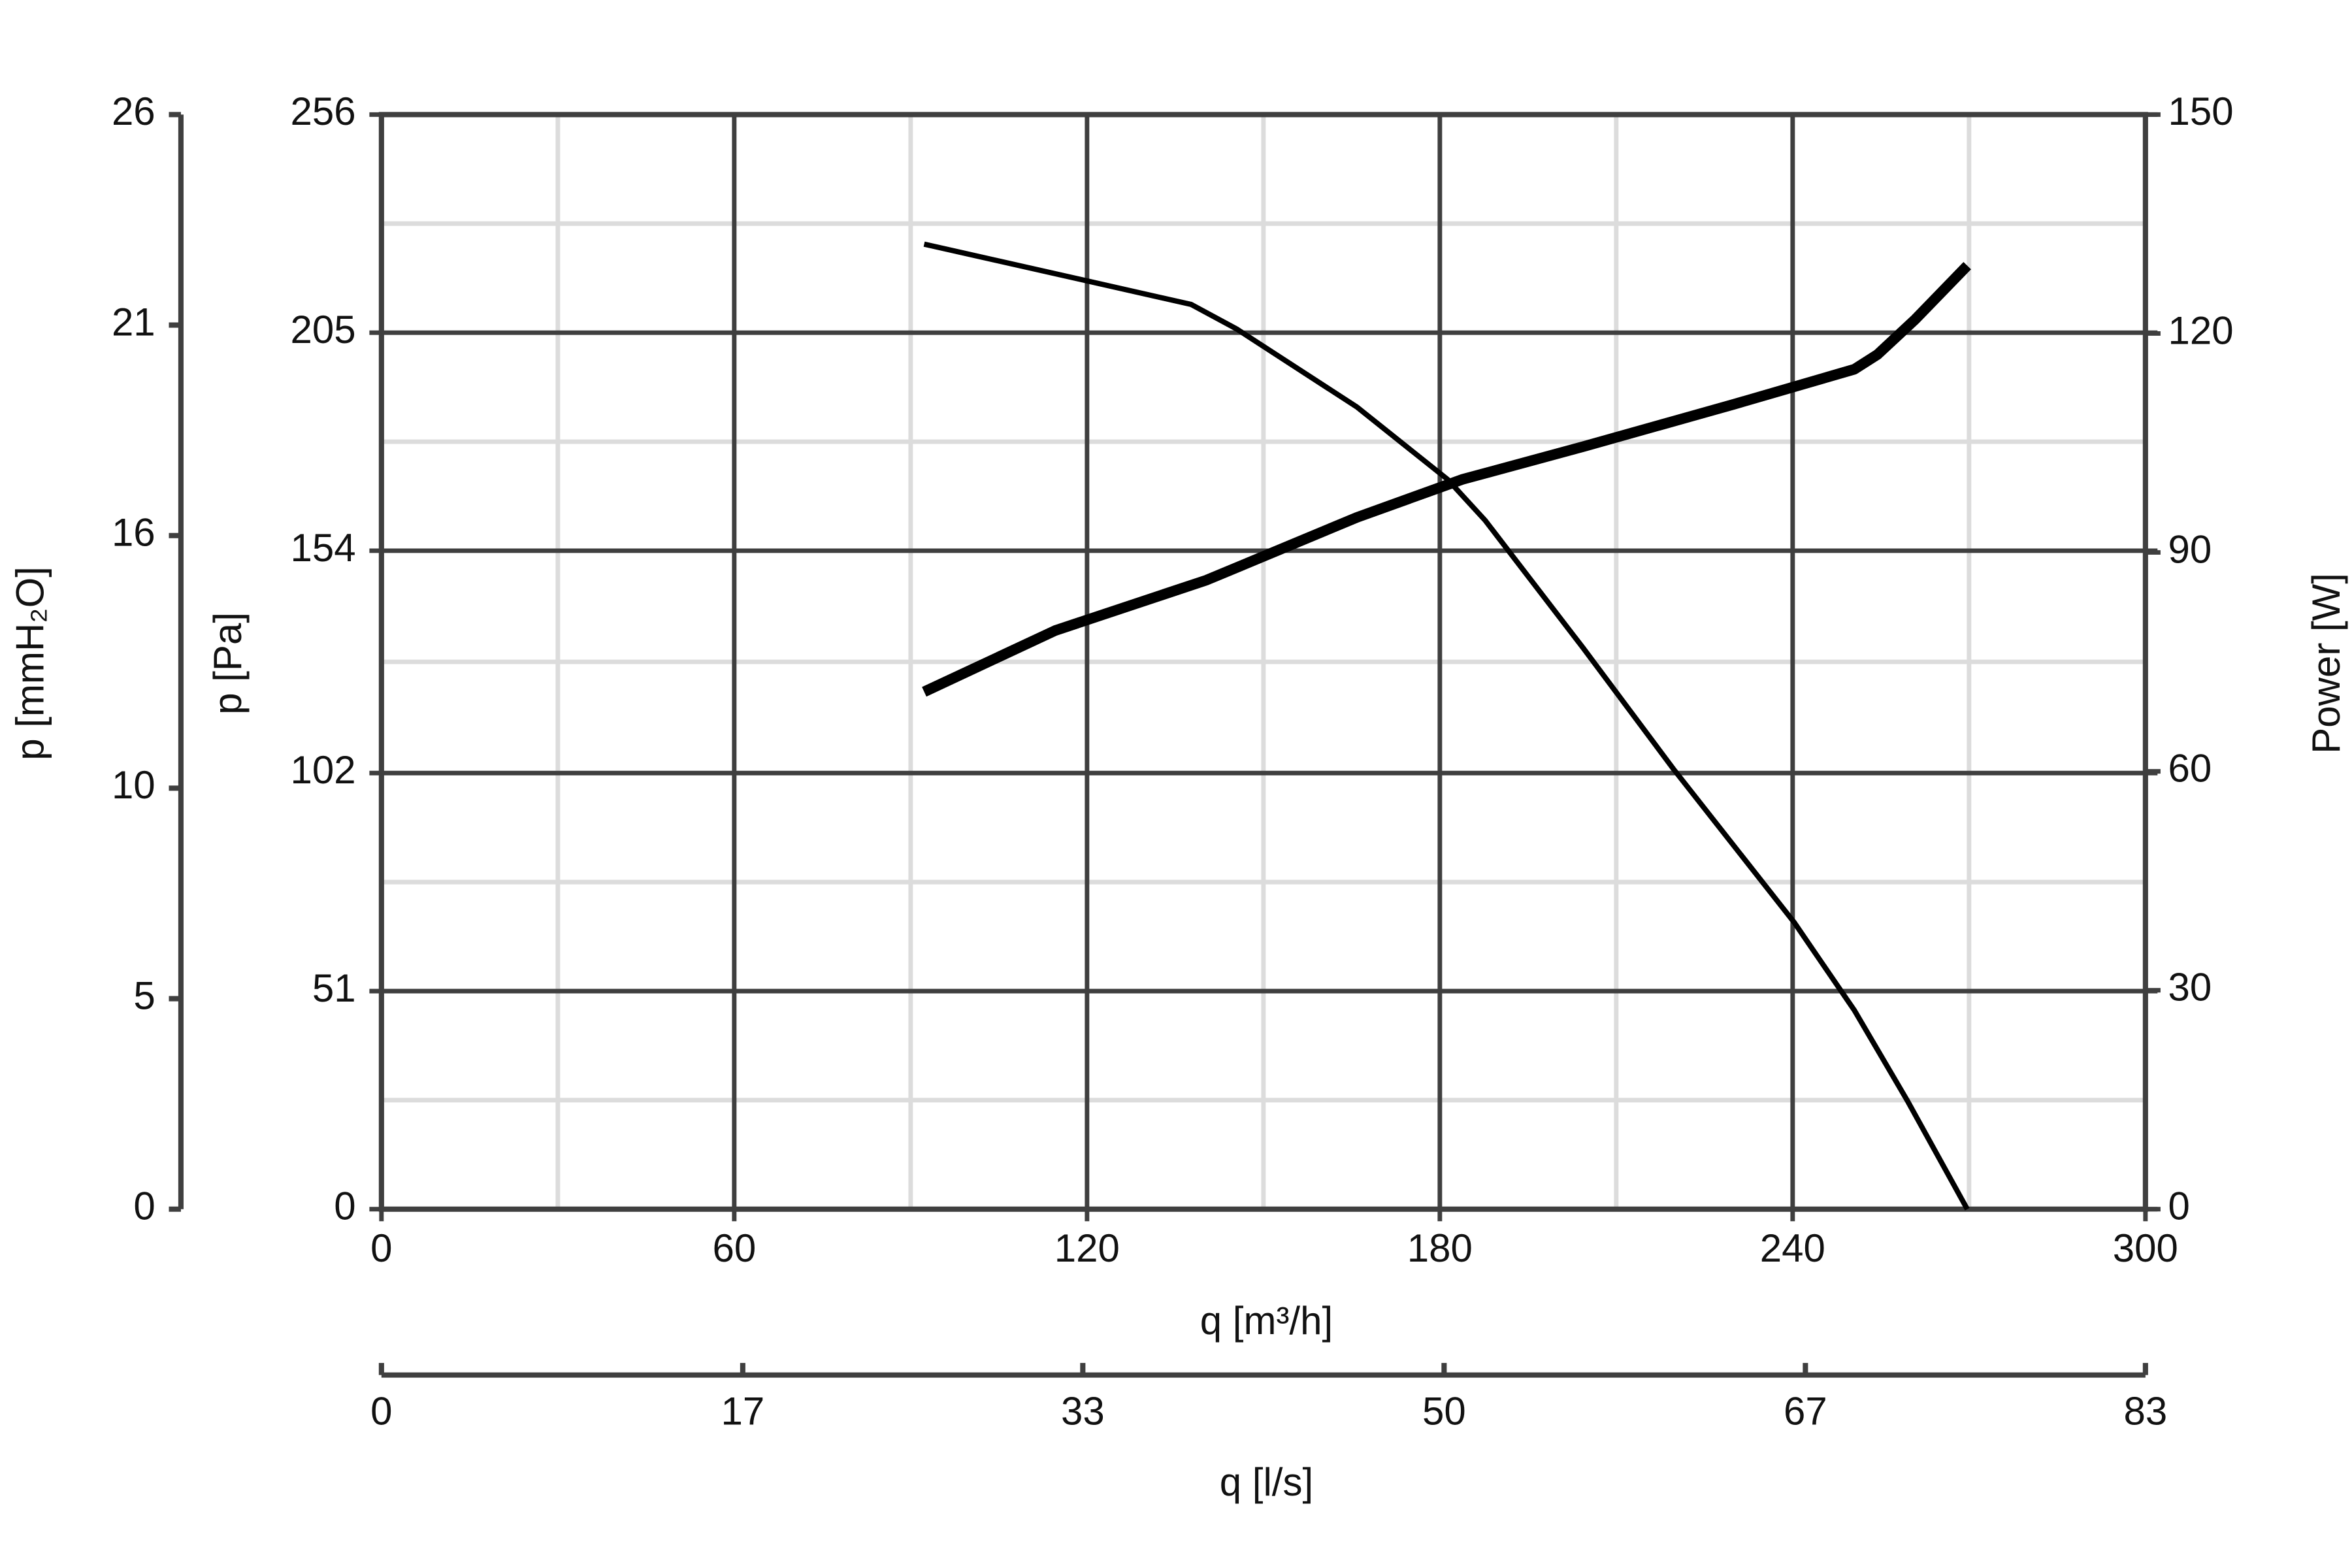 This screenshot has width=2352, height=1568. What do you see at coordinates (323, 111) in the screenshot?
I see `y-tick-label: 256` at bounding box center [323, 111].